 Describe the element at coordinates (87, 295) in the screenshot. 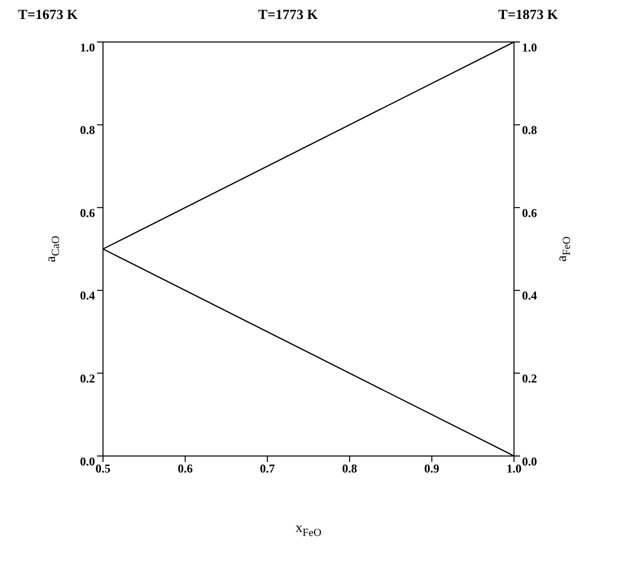

I see `y-tick-label: 0.4` at that location.